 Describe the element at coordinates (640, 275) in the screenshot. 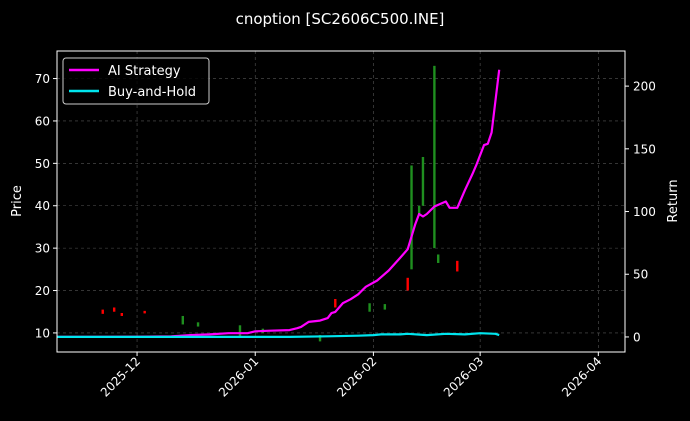

I see `y2-tick-label: 50` at that location.